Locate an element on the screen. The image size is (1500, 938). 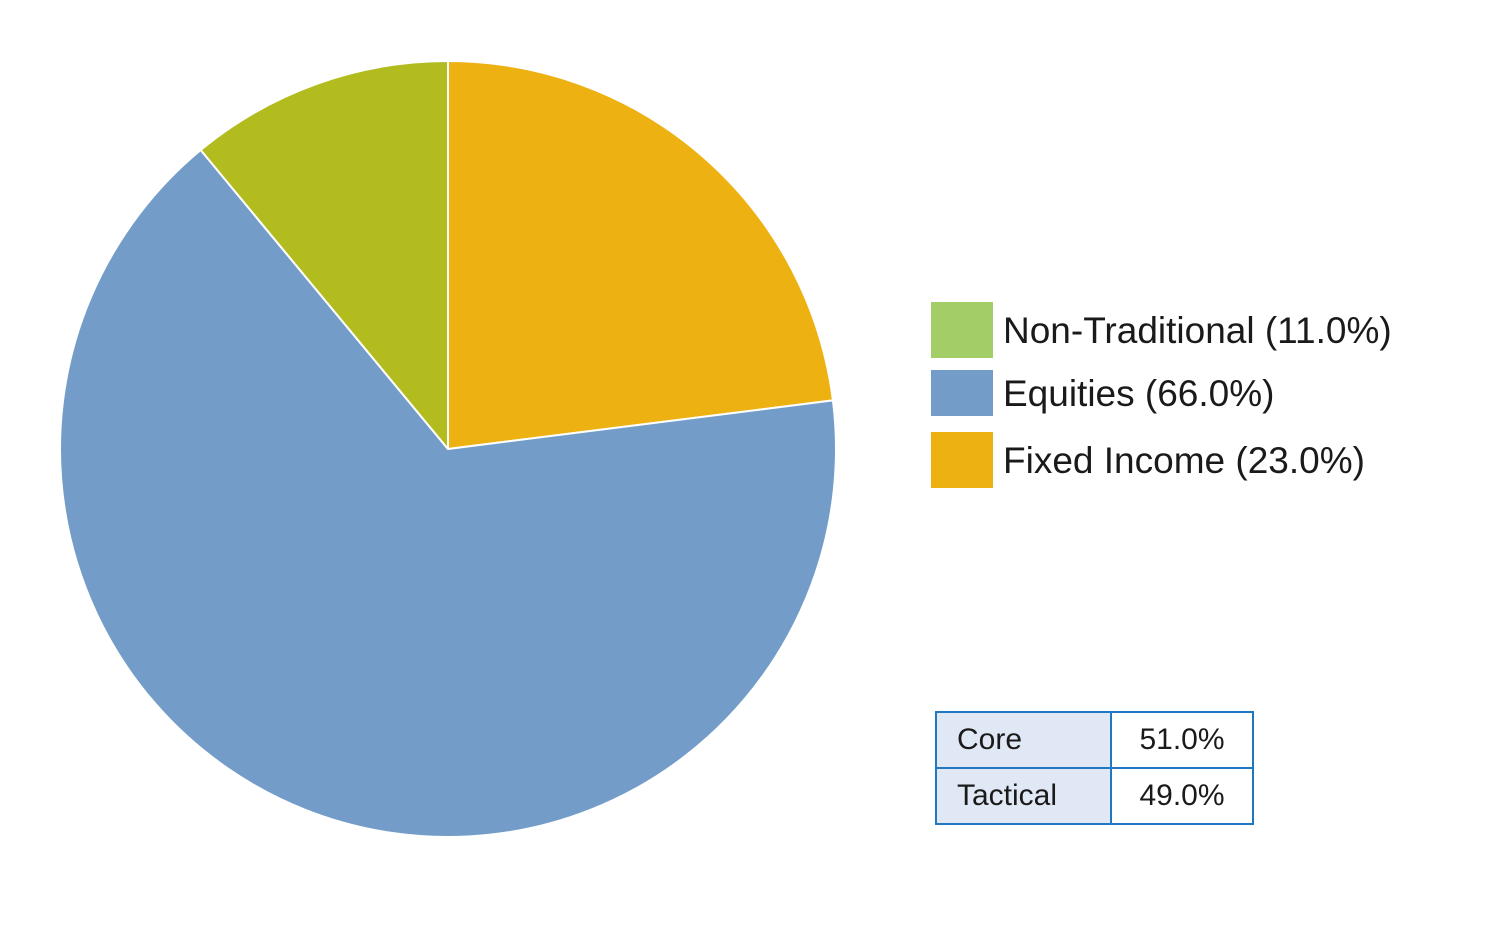
legend-swatch-non-traditional is located at coordinates (962, 330).